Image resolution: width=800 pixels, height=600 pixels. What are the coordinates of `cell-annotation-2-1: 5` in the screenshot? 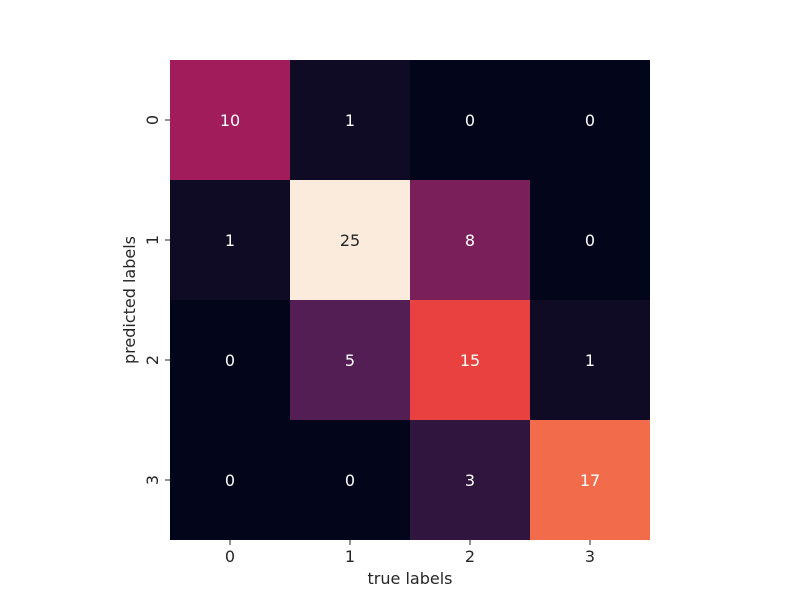 It's located at (350, 360).